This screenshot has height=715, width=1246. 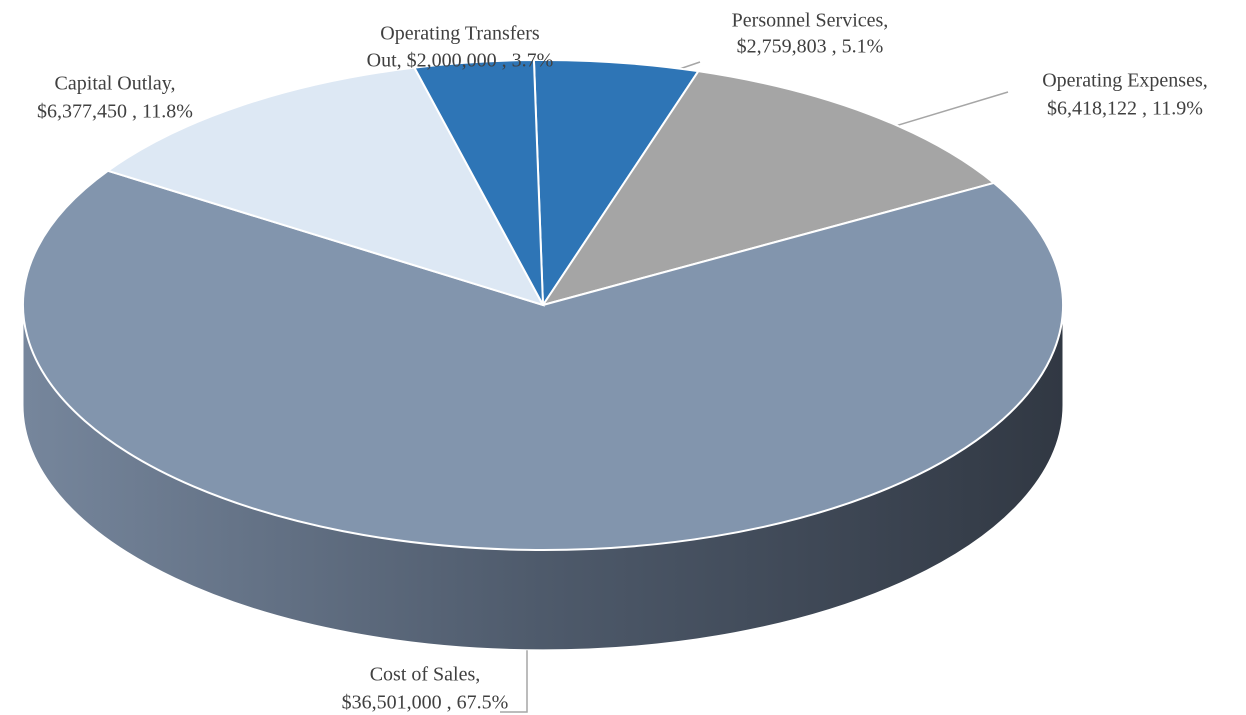 I want to click on data-label-name: Cost of Sales,, so click(x=425, y=675).